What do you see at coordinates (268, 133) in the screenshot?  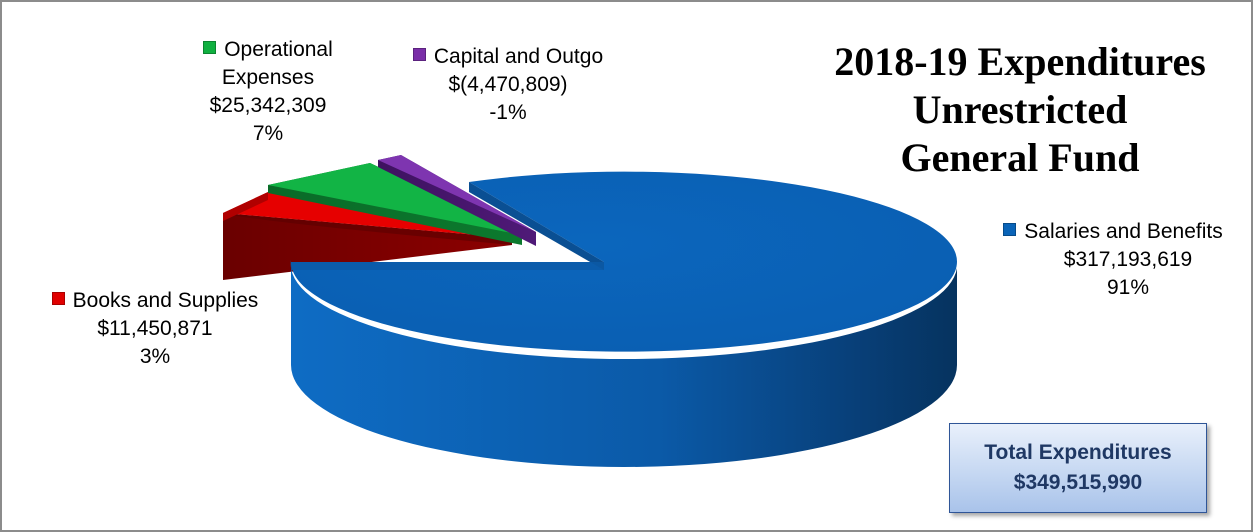 I see `slice-percent-operational-expenses: 7%` at bounding box center [268, 133].